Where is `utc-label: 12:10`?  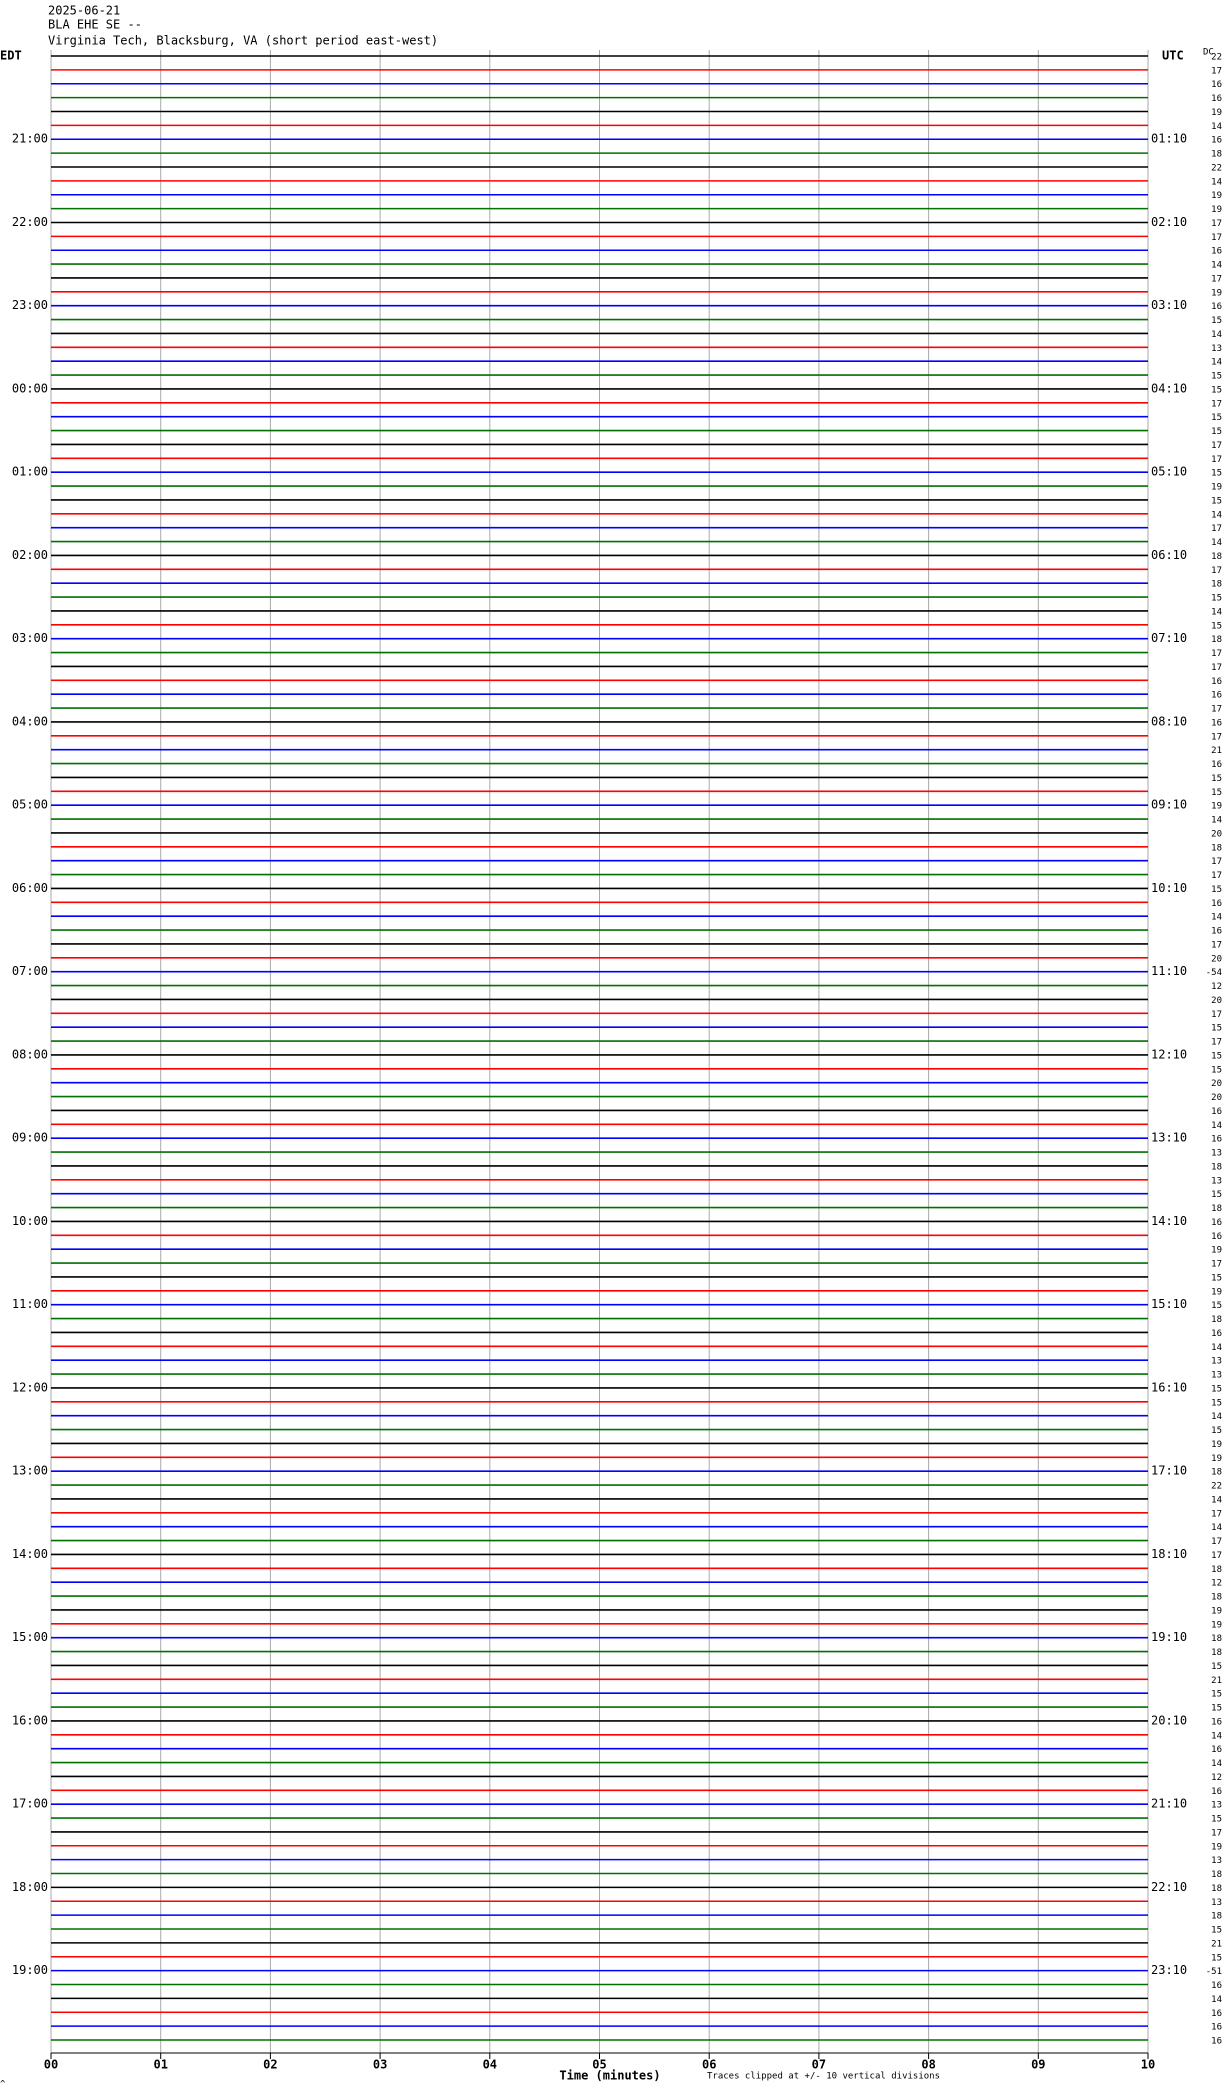 utc-label: 12:10 is located at coordinates (1169, 1054).